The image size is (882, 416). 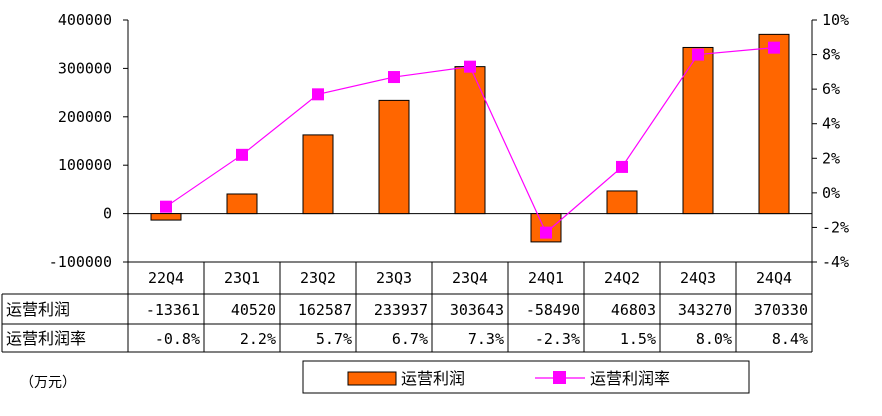 I want to click on left-tick-label: 0, so click(x=107, y=214).